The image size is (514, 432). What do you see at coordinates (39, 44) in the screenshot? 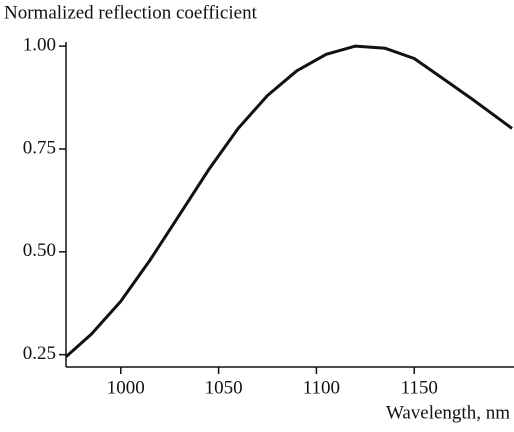
I see `y-tick-label: 1.00` at bounding box center [39, 44].